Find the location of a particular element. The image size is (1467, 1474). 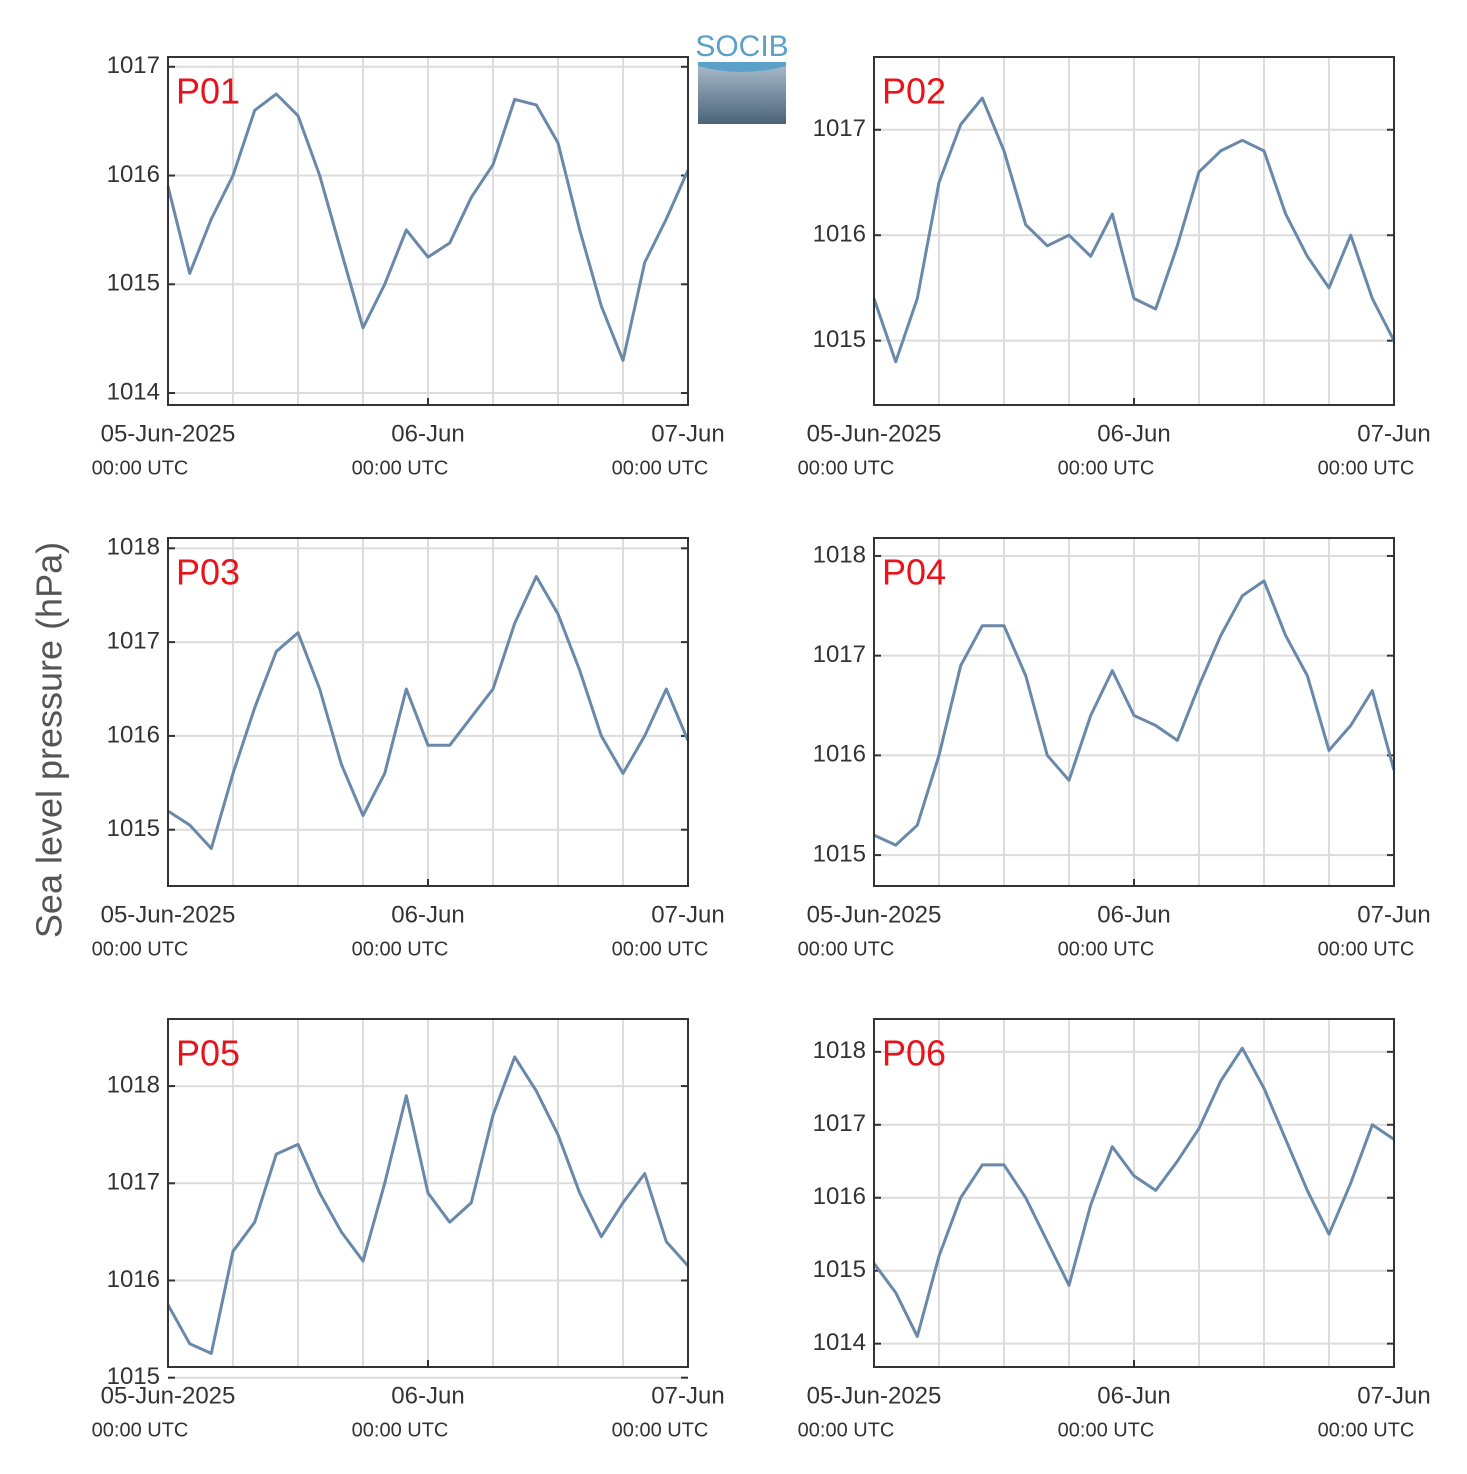

panel-title: P04 is located at coordinates (914, 572).